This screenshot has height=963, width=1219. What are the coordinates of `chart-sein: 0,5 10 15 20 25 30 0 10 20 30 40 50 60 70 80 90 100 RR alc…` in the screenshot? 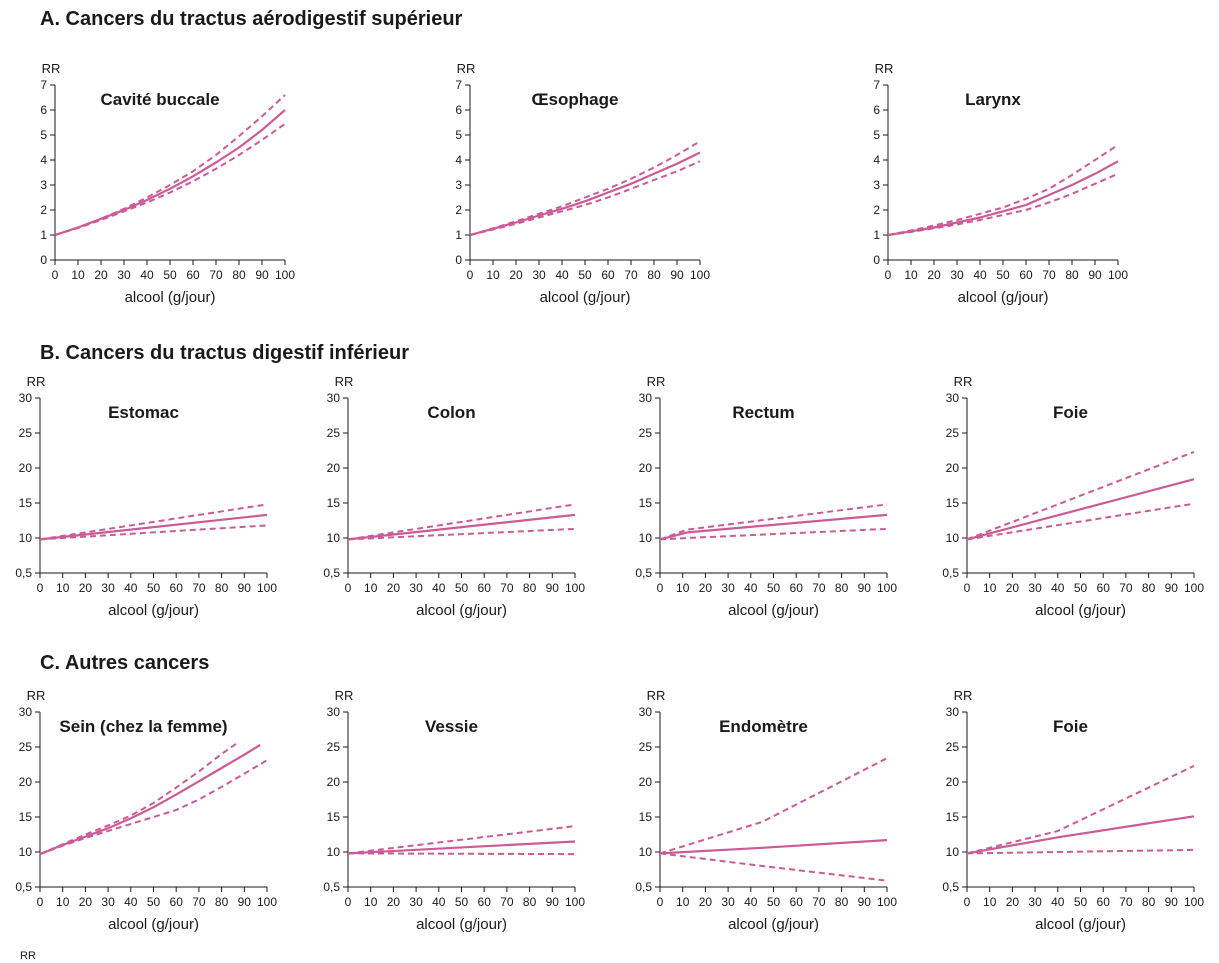 It's located at (146, 810).